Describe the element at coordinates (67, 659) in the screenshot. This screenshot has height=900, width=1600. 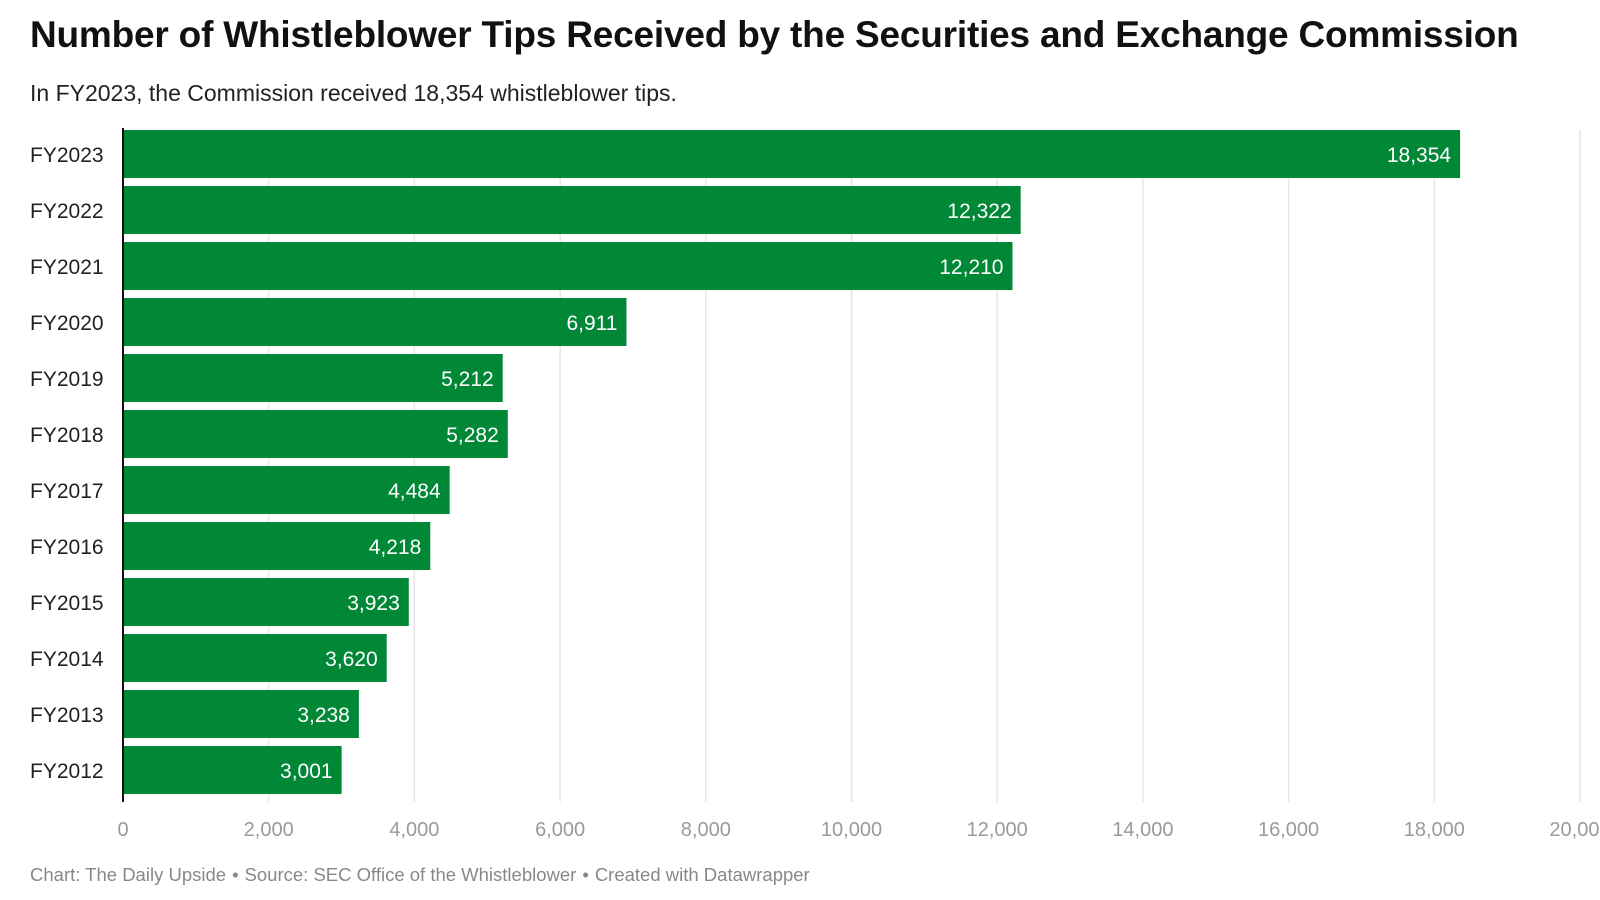
I see `category-label: FY2014` at that location.